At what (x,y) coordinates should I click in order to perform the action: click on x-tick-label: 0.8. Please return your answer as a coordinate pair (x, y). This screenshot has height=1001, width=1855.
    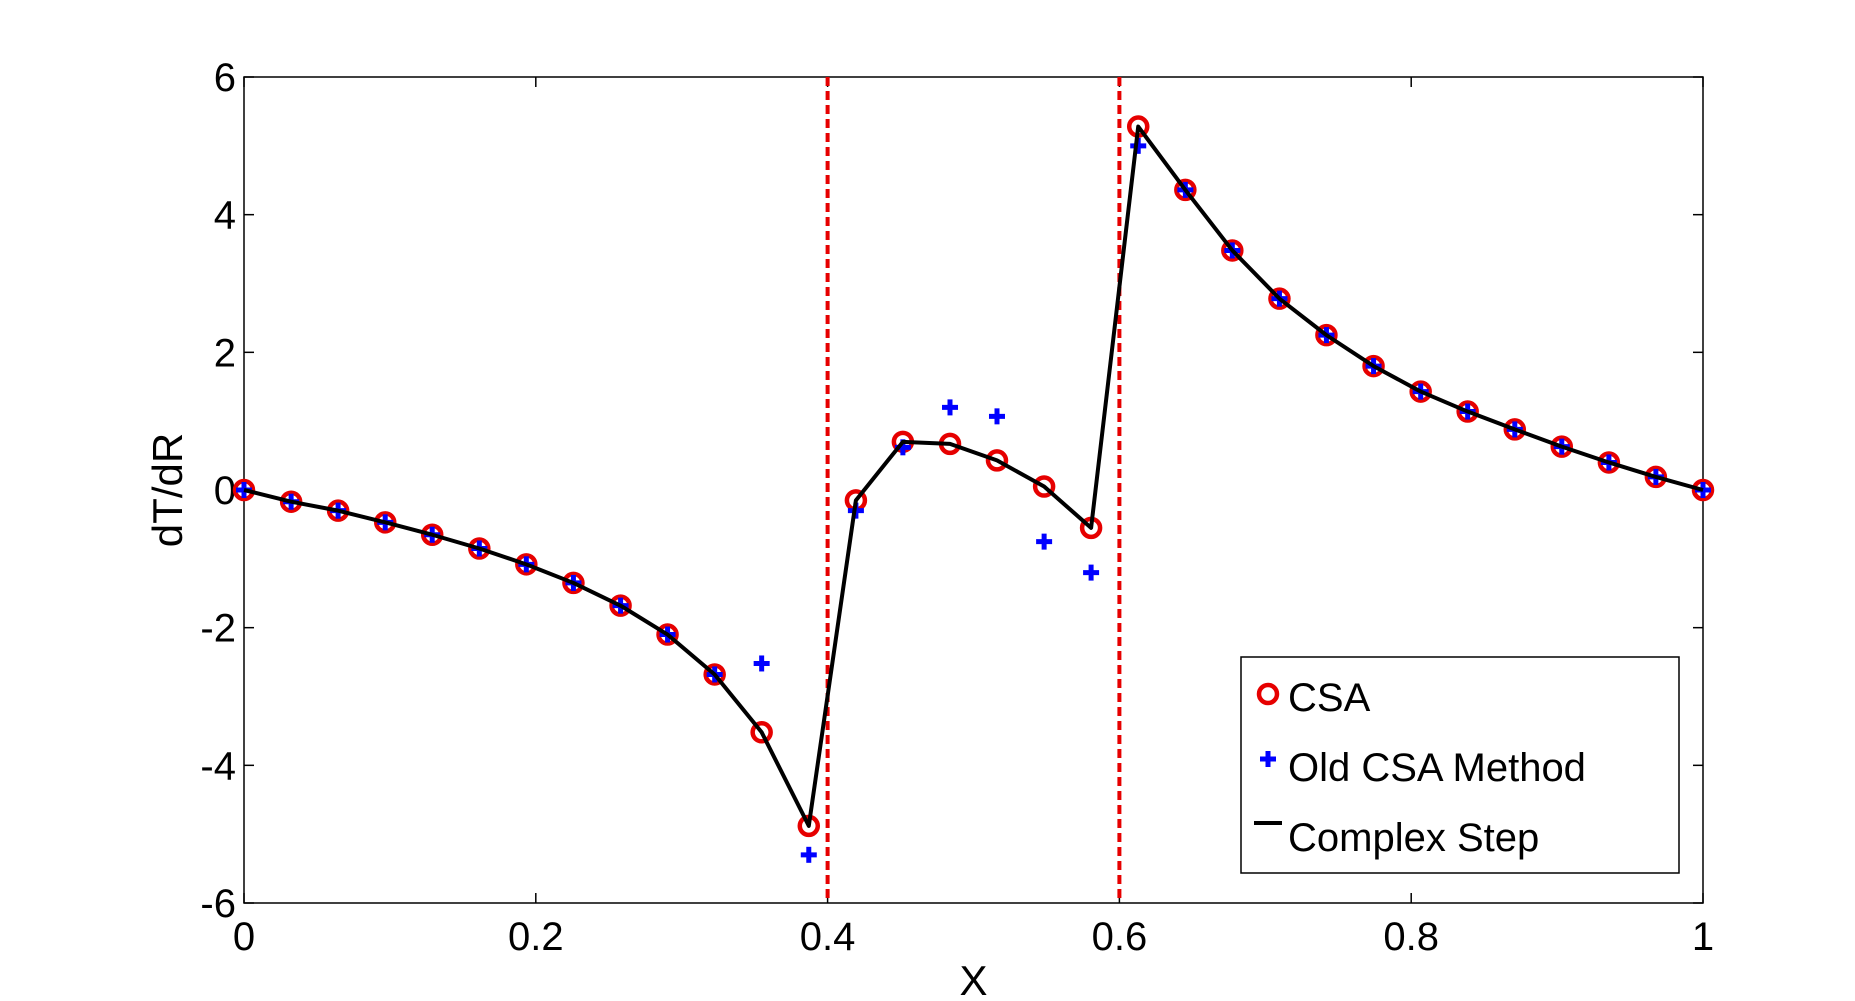
    Looking at the image, I should click on (1411, 937).